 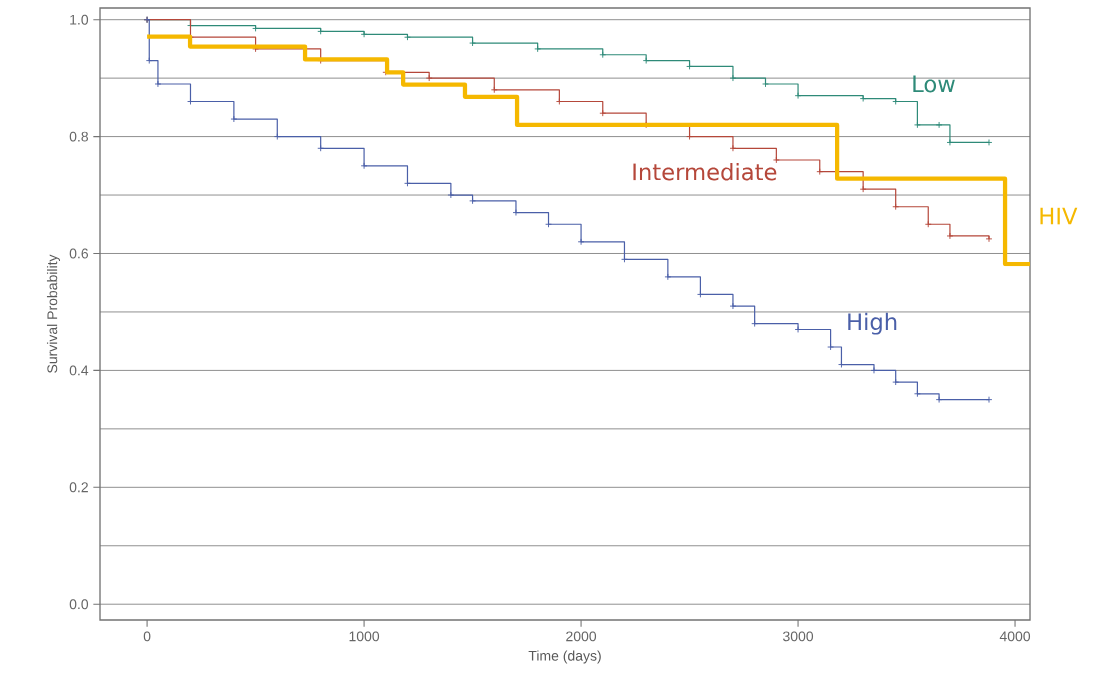 I want to click on x-axis-title: Time (days), so click(x=564, y=657).